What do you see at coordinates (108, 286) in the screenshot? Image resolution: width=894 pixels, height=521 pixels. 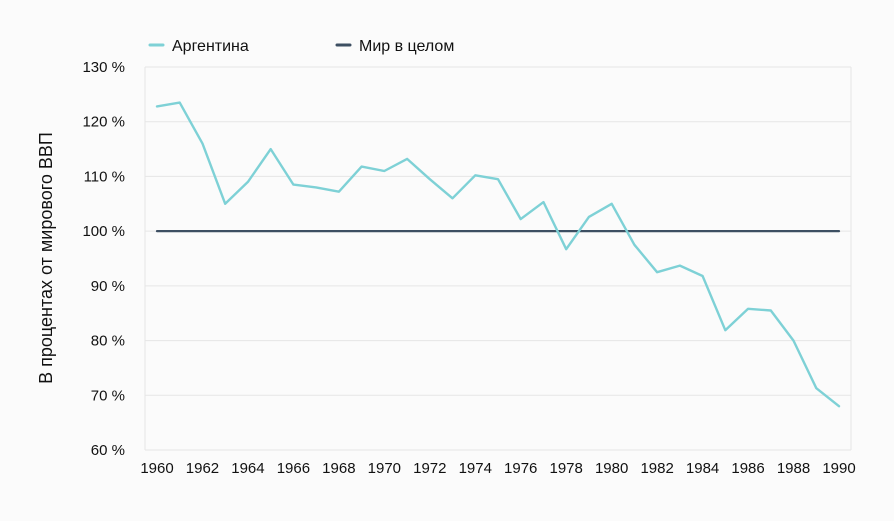 I see `y-tick-label: 90 %` at bounding box center [108, 286].